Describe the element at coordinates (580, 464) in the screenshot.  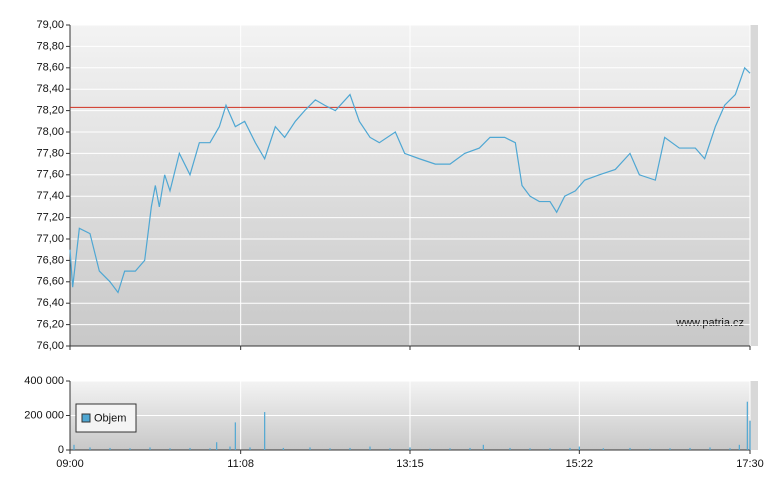
I see `x-tick-label: 15:22` at that location.